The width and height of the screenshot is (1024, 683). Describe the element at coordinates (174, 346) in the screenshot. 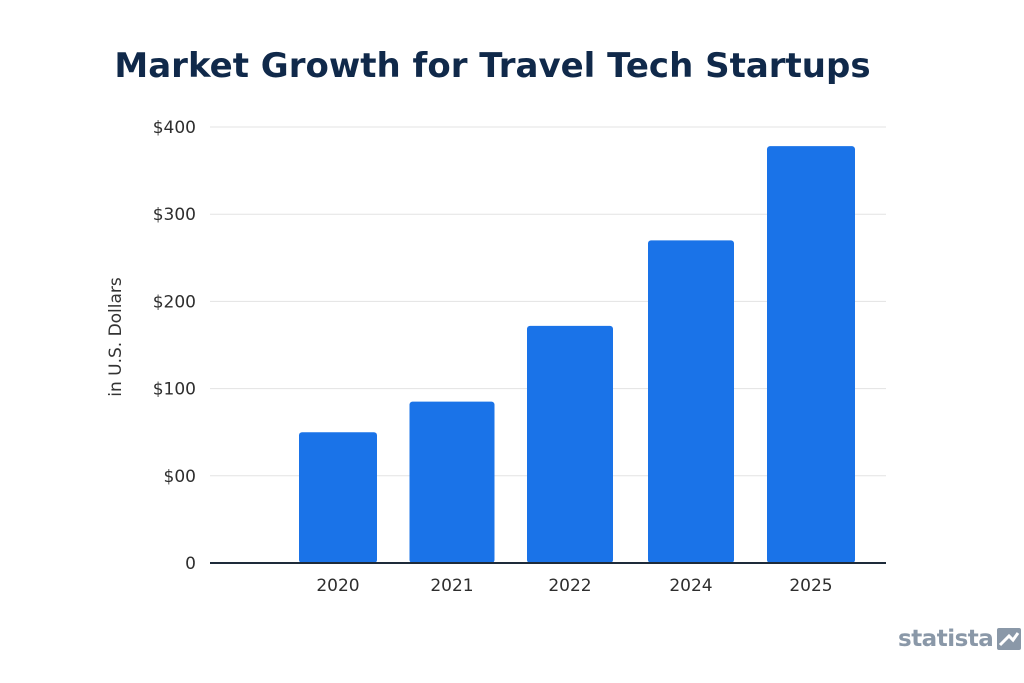

I see `y-tick-labels: $400 $300 $200 $100 $00 0` at that location.